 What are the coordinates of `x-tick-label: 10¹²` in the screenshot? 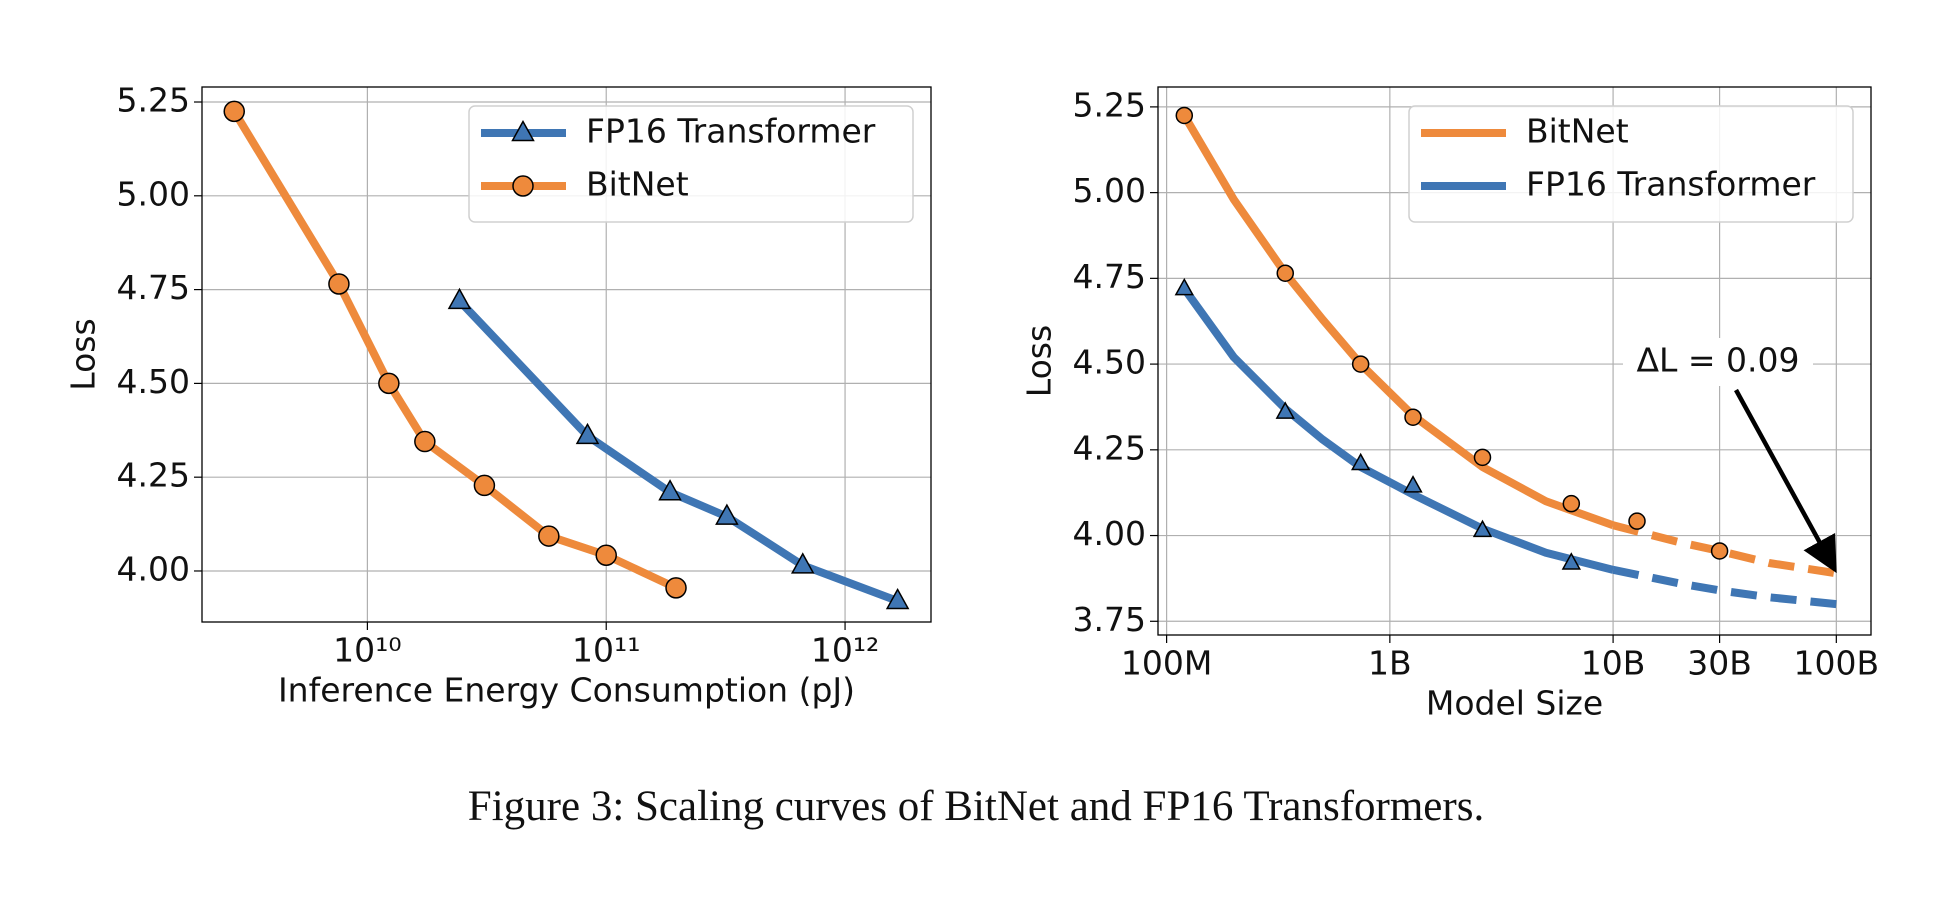 It's located at (845, 650).